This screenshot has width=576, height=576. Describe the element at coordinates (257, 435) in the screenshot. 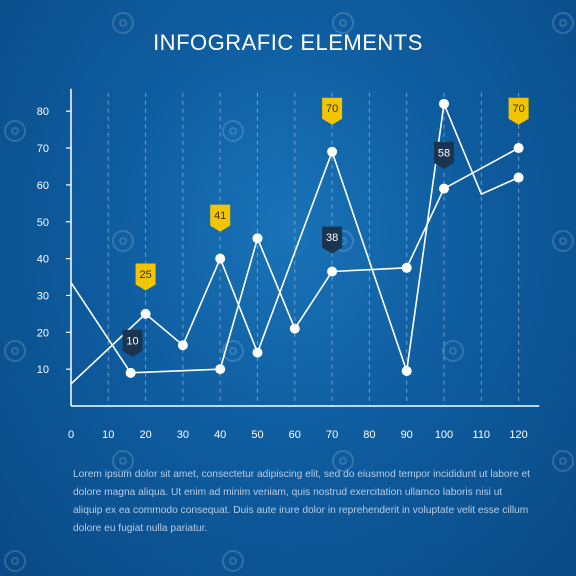

I see `x-tick-label: 50` at that location.